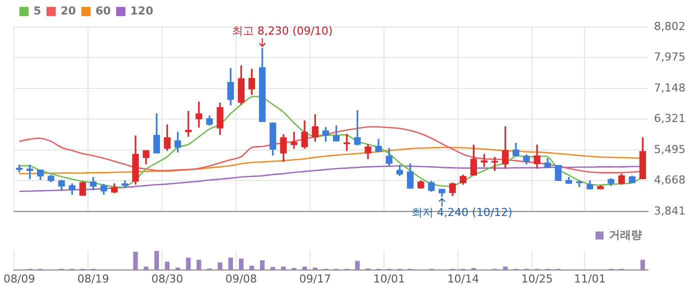 Image resolution: width=700 pixels, height=289 pixels. I want to click on y-tick-label: 5,495, so click(670, 149).